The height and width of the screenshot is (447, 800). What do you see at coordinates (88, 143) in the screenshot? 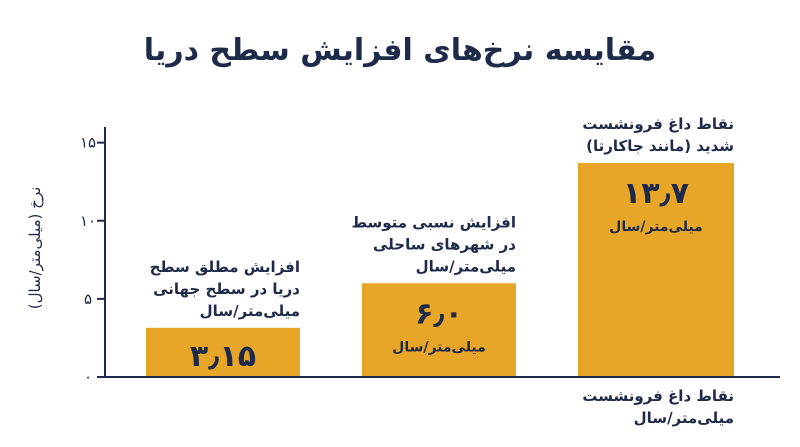
I see `y-tick-label: ۱۵` at bounding box center [88, 143].